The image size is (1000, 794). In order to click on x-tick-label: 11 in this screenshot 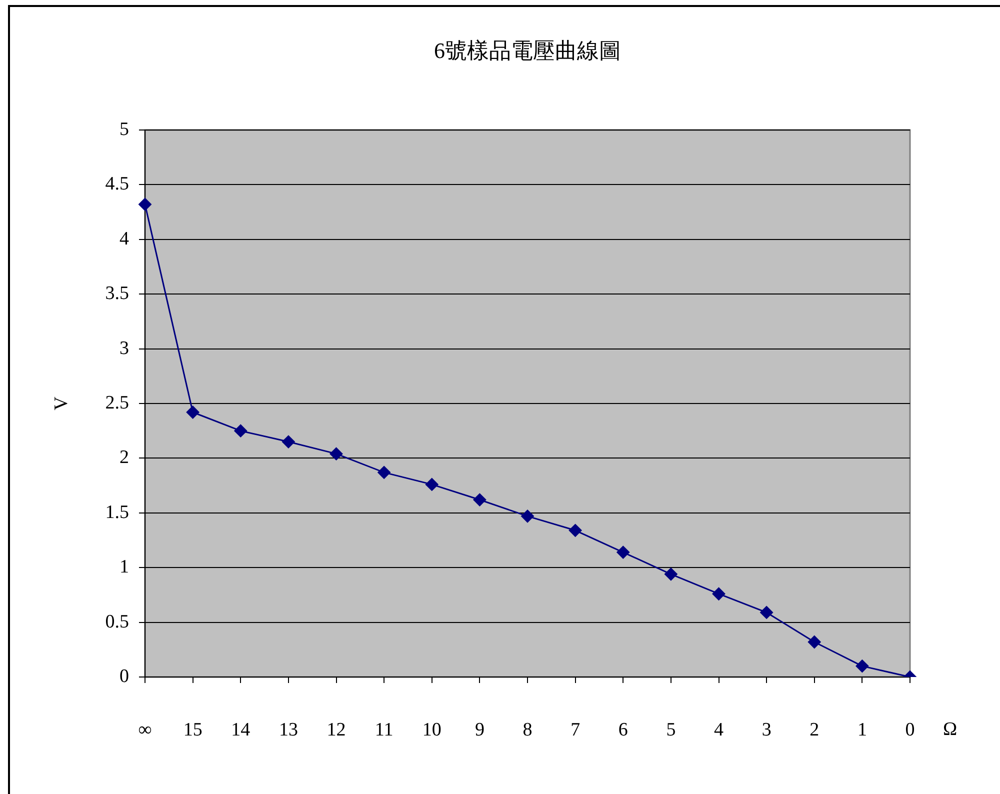, I will do `click(384, 729)`.